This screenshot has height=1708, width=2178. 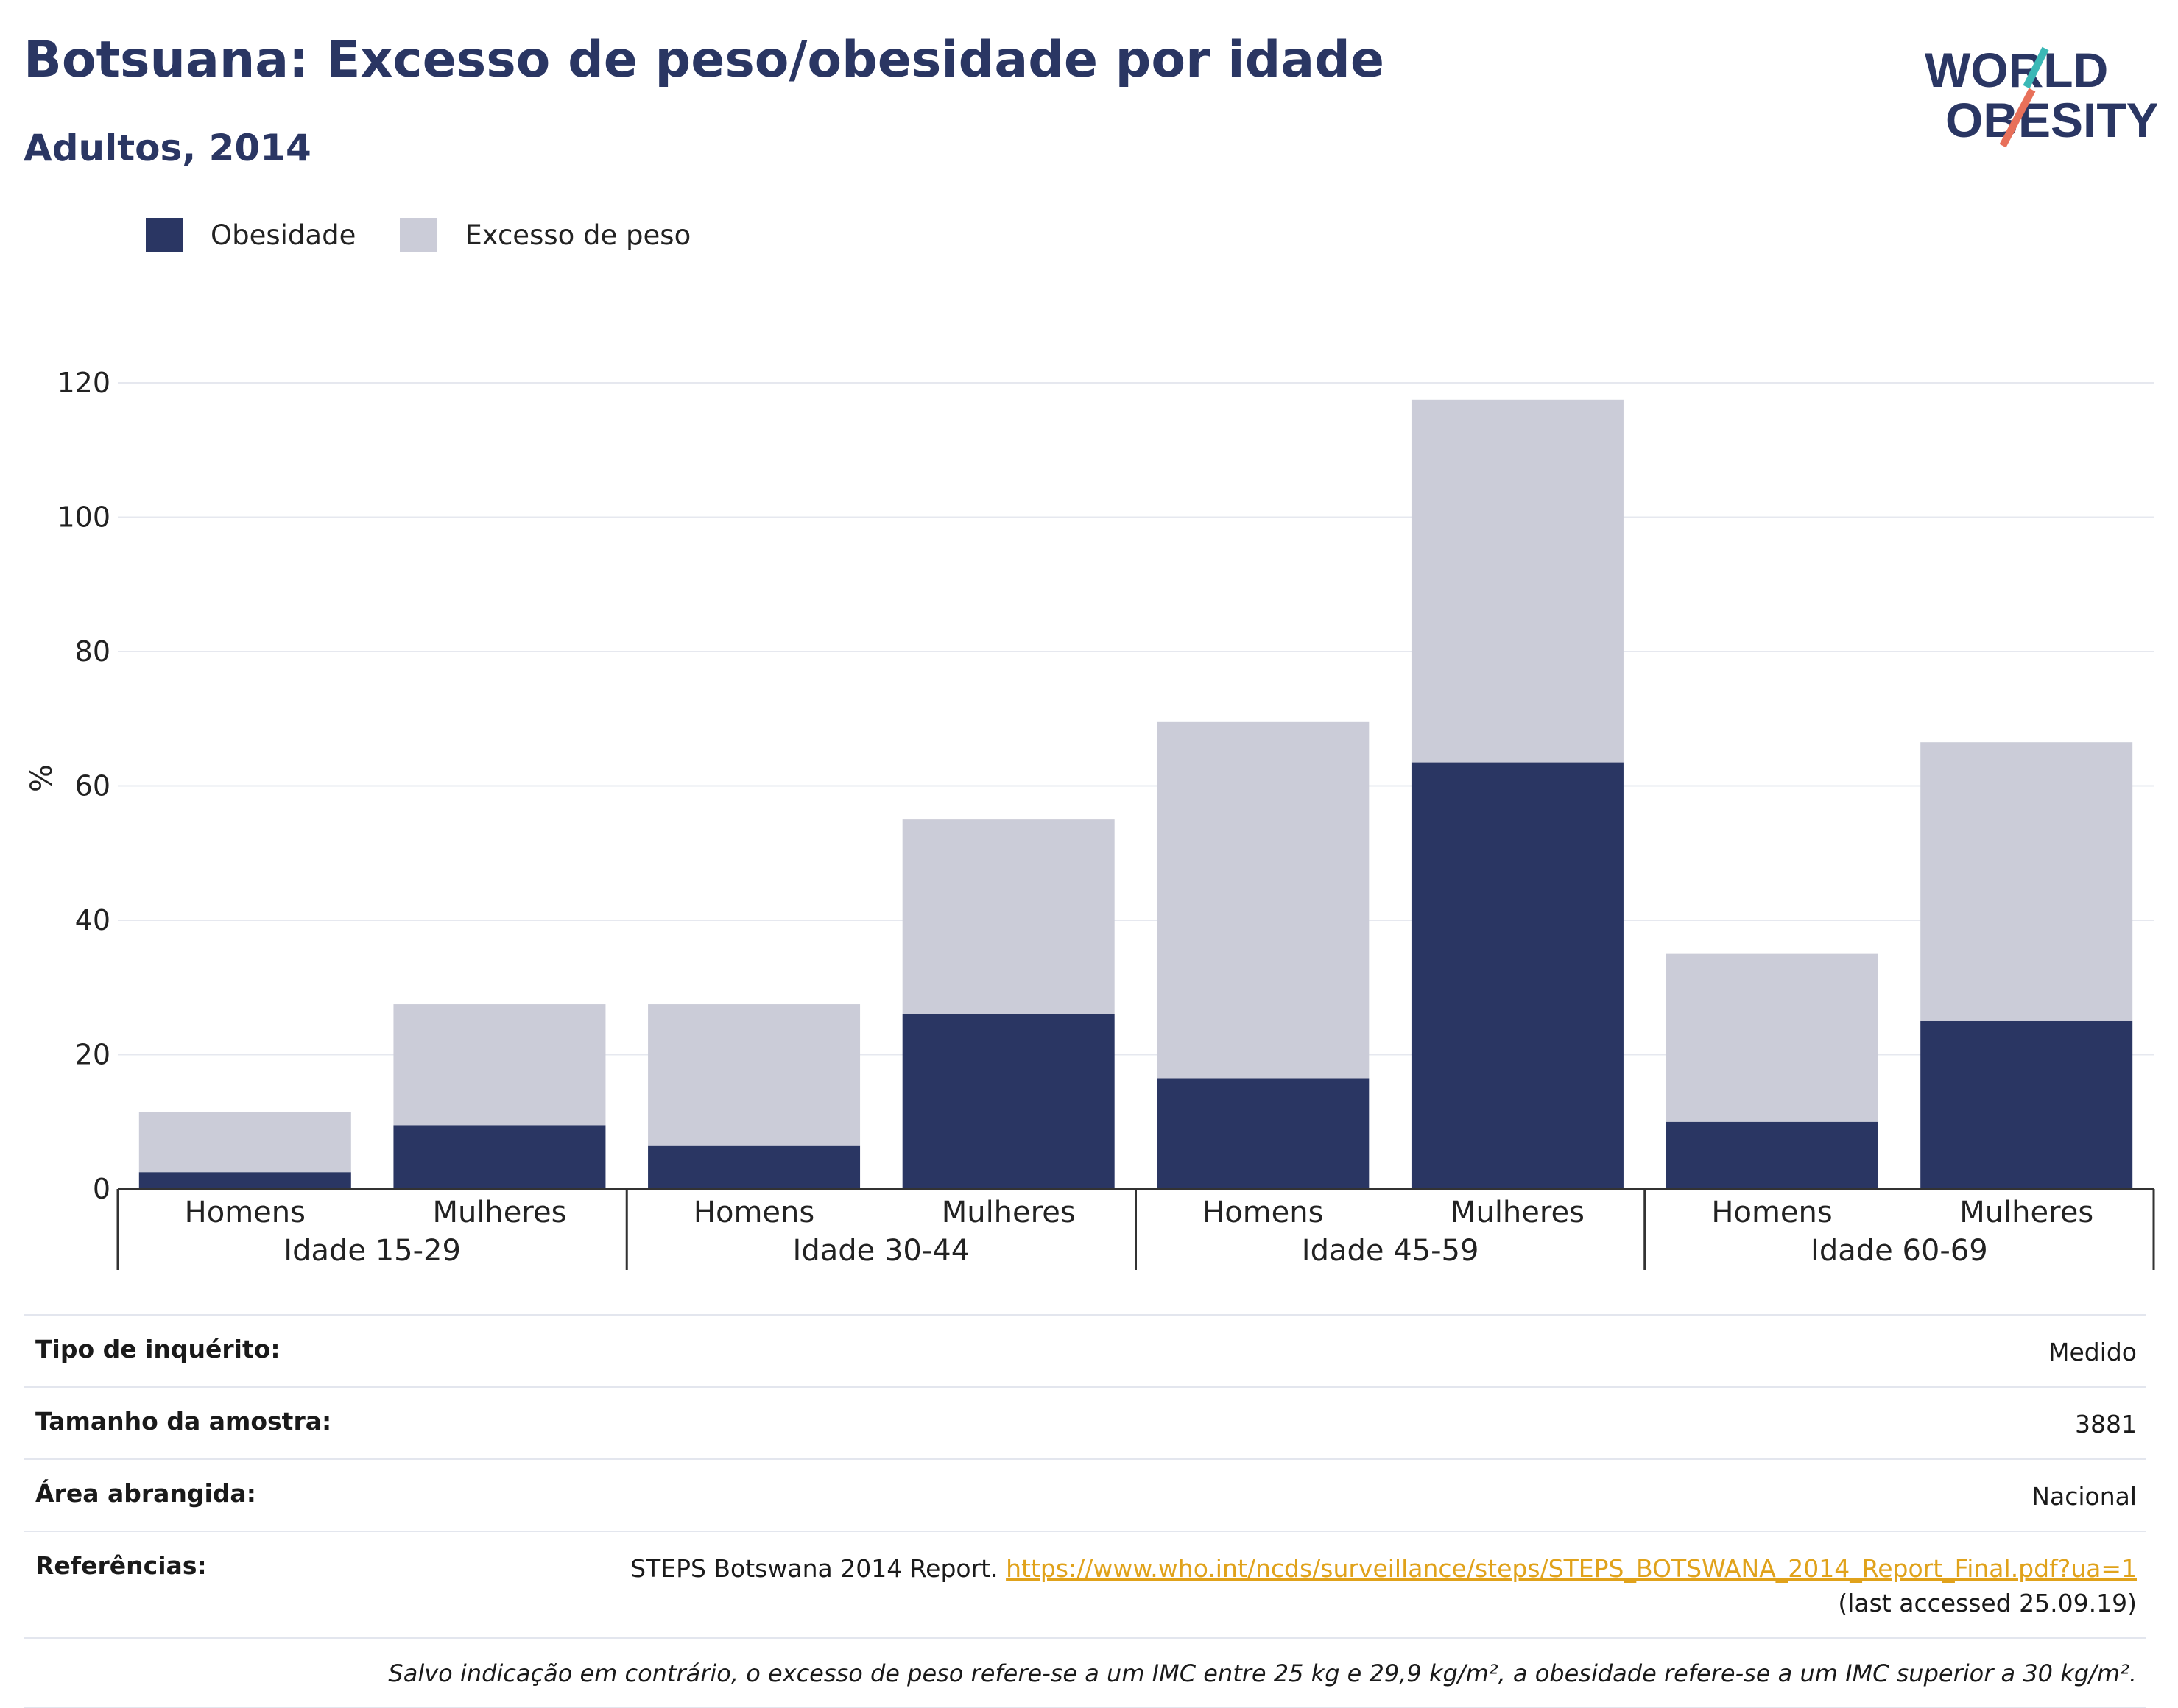 What do you see at coordinates (183, 1421) in the screenshot?
I see `info-label: Tamanho da amostra:` at bounding box center [183, 1421].